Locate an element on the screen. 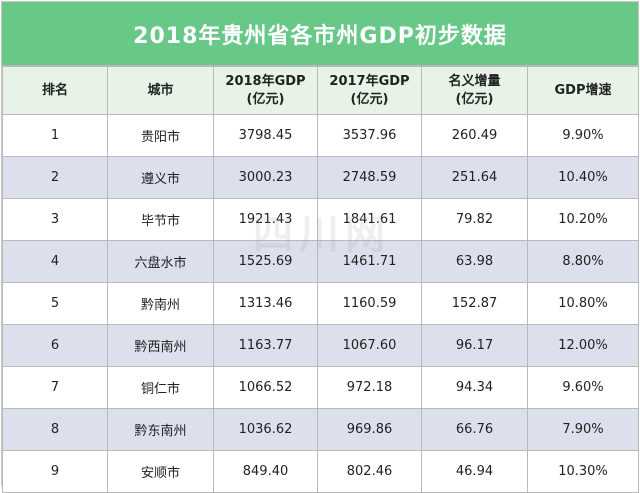  gdp-2017-cell: 2748.59 is located at coordinates (369, 177).